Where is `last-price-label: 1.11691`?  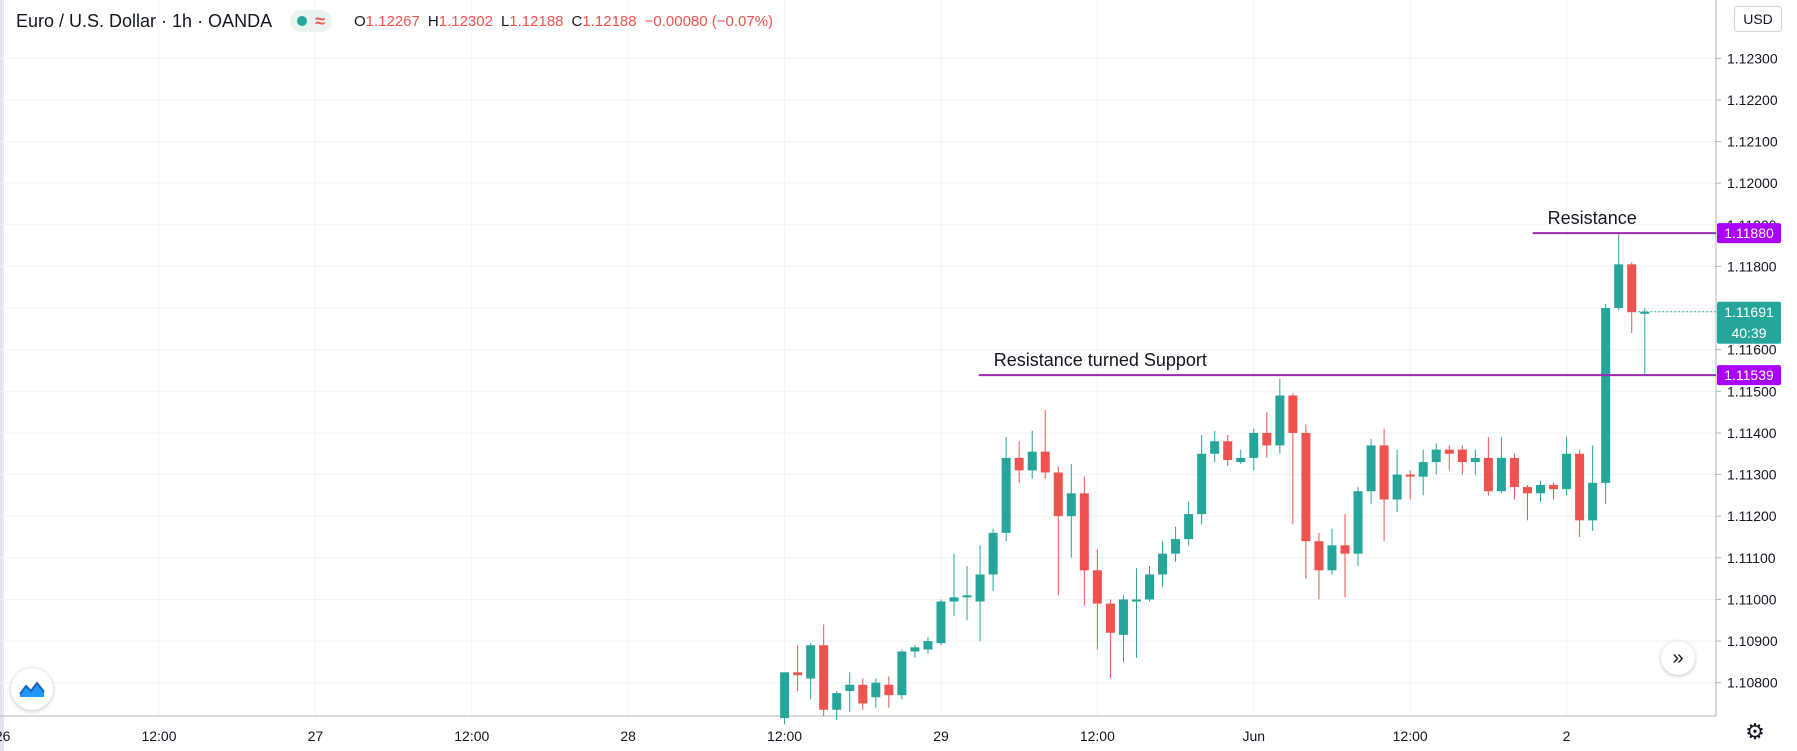 last-price-label: 1.11691 is located at coordinates (1749, 312).